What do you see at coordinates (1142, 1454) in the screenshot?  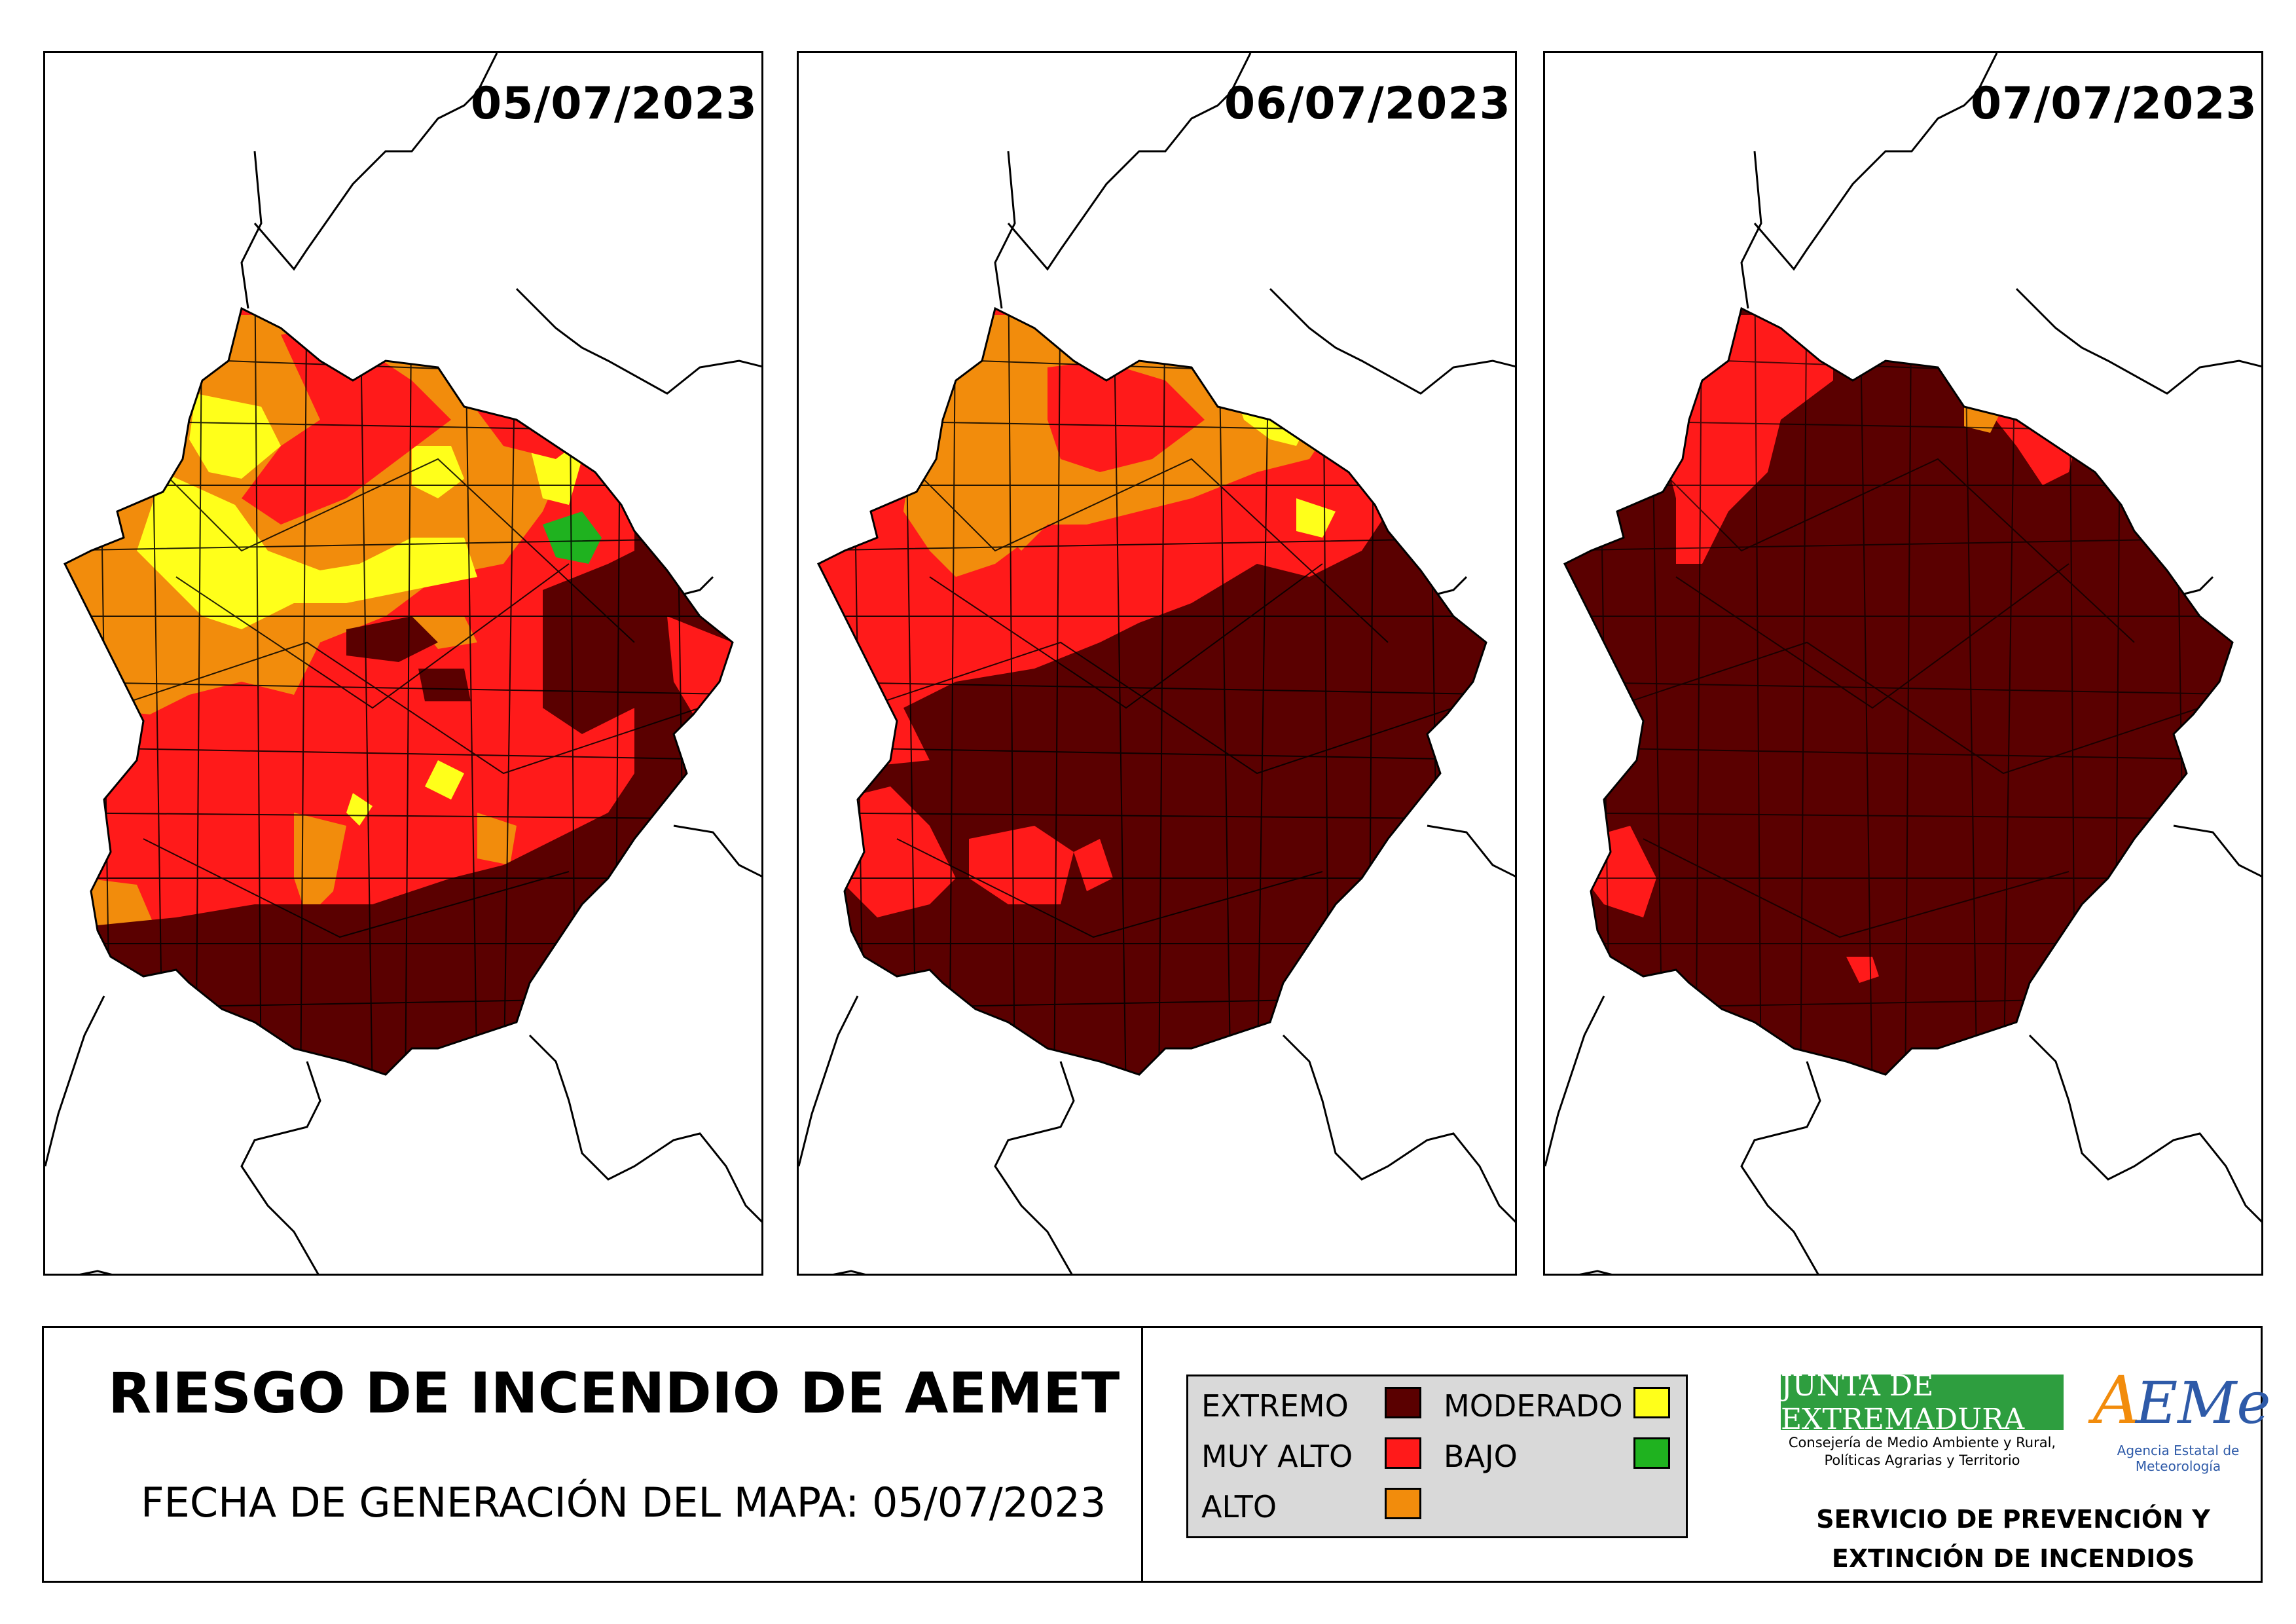 I see `footer-divider` at bounding box center [1142, 1454].